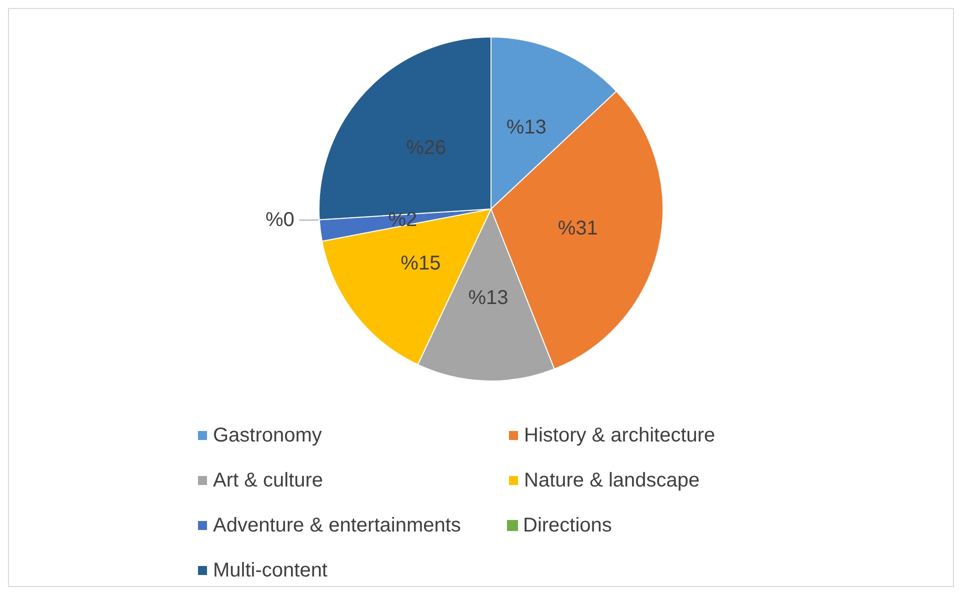 This screenshot has width=962, height=595. Describe the element at coordinates (403, 220) in the screenshot. I see `data-label: %2` at that location.